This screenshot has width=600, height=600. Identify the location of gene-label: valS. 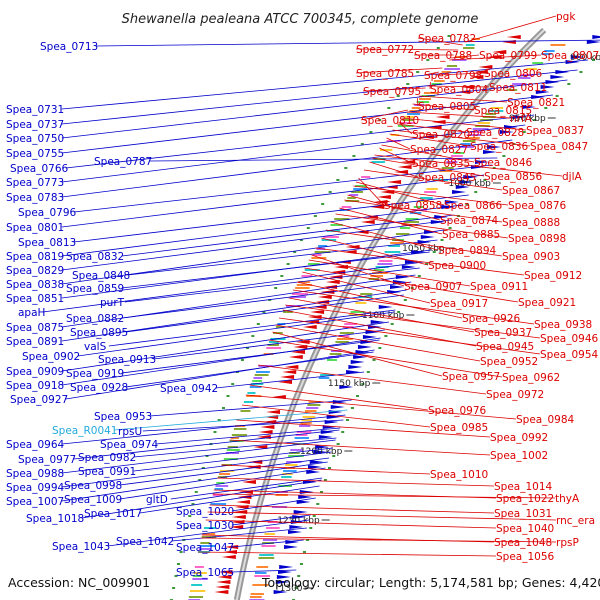
(95, 347).